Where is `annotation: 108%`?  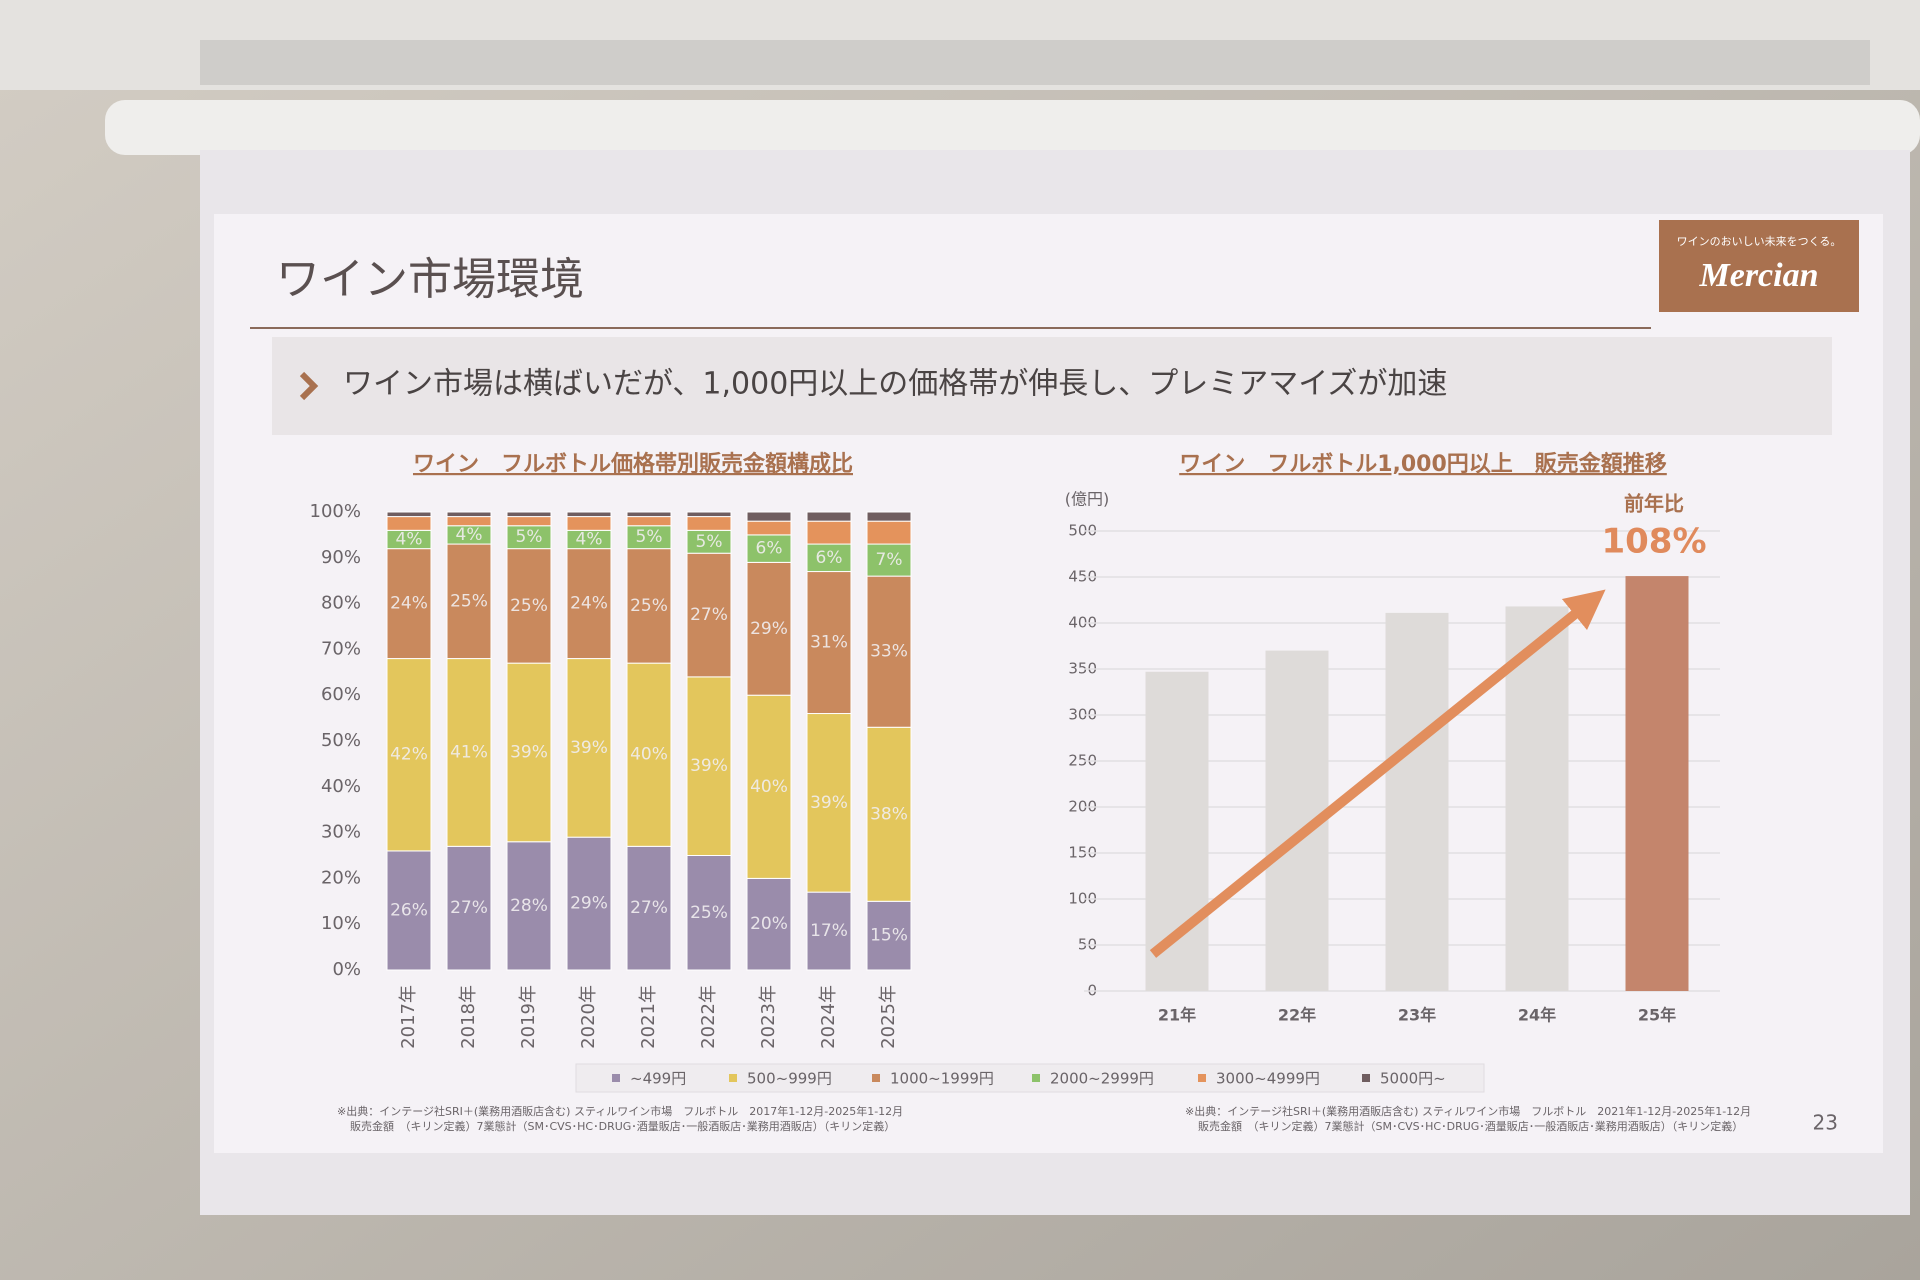 annotation: 108% is located at coordinates (1653, 542).